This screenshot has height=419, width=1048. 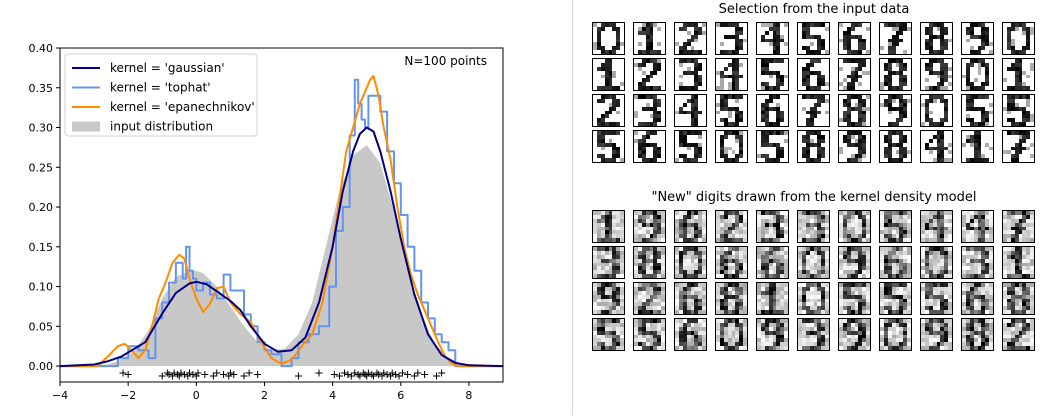 I want to click on legend-box, so click(x=161, y=95).